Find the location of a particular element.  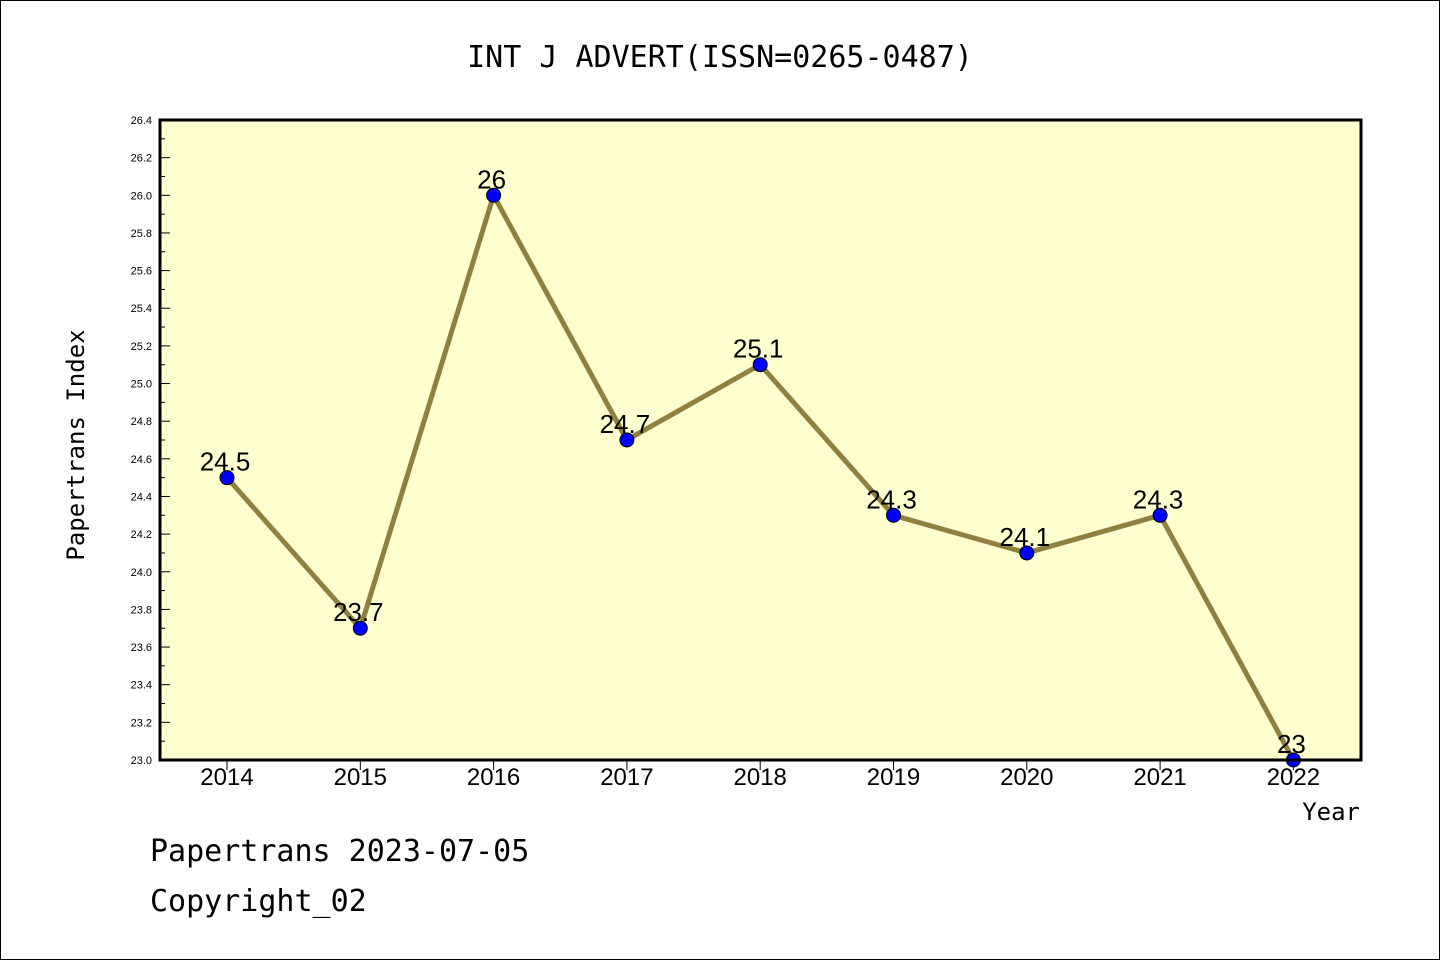

y-tick-label: 23.0 is located at coordinates (141, 761).